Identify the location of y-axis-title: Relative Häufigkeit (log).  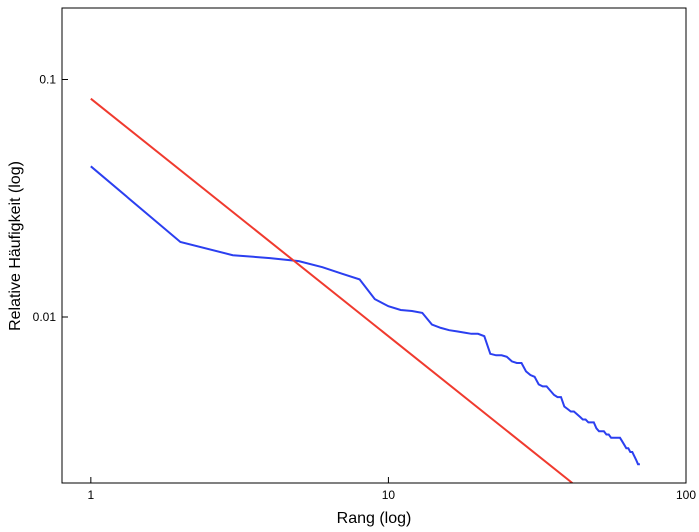
(15, 246).